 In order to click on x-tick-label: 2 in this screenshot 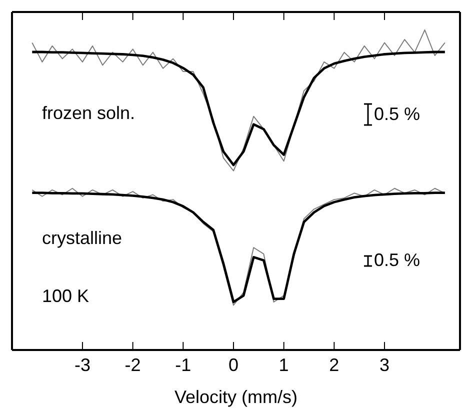, I will do `click(334, 364)`.